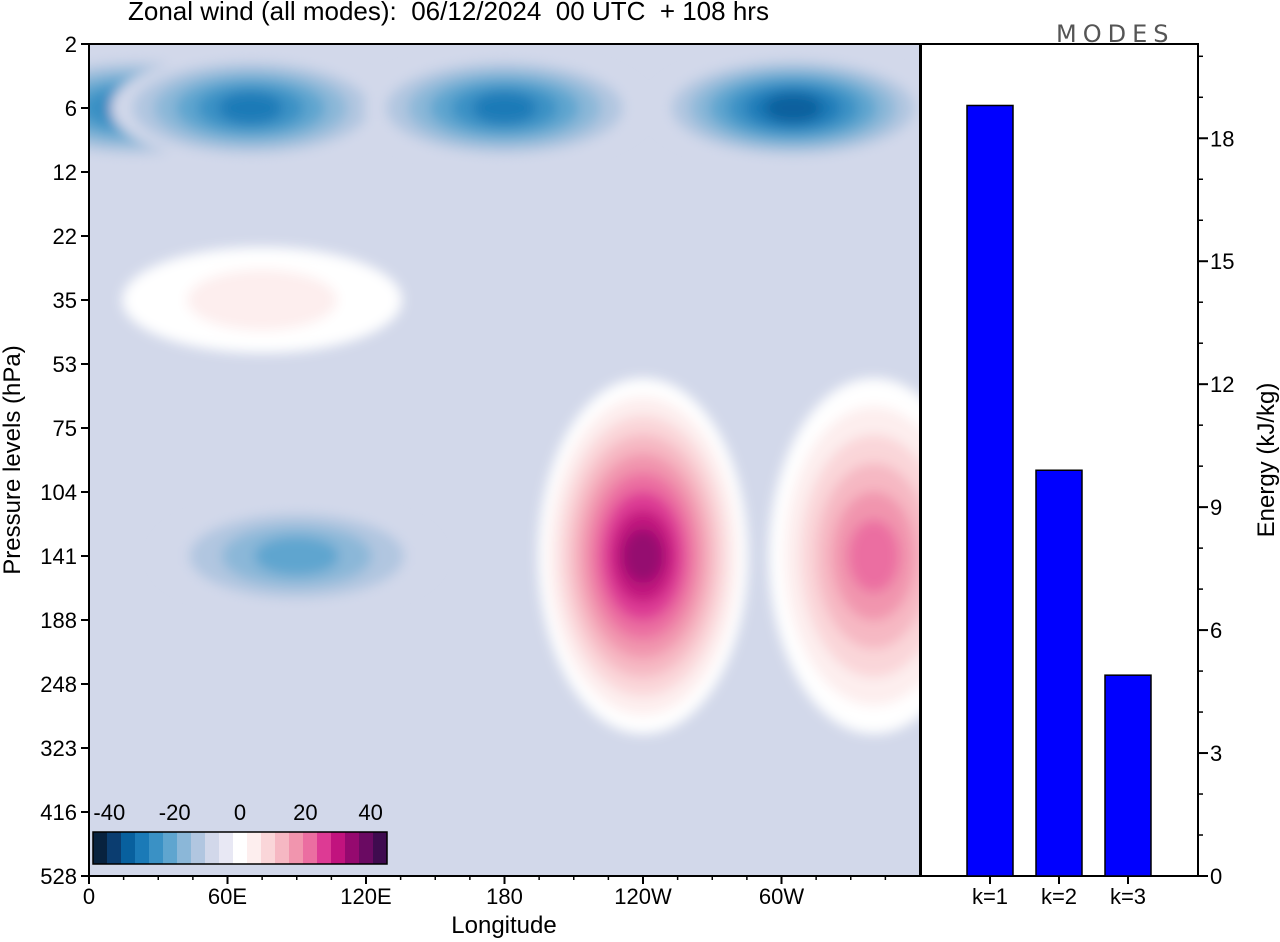 This screenshot has width=1280, height=942. Describe the element at coordinates (1222, 138) in the screenshot. I see `energy-tick-label: 18` at that location.